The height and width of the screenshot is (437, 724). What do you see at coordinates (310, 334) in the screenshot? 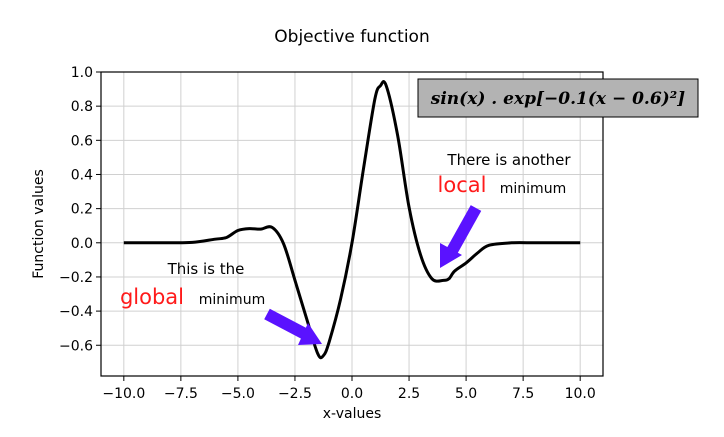
I see `global-arrow-head` at bounding box center [310, 334].